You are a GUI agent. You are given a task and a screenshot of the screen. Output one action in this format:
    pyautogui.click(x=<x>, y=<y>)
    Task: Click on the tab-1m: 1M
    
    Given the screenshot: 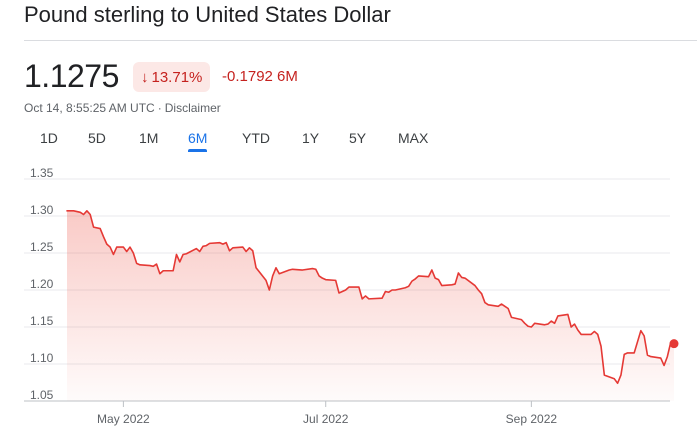 What is the action you would take?
    pyautogui.click(x=149, y=138)
    